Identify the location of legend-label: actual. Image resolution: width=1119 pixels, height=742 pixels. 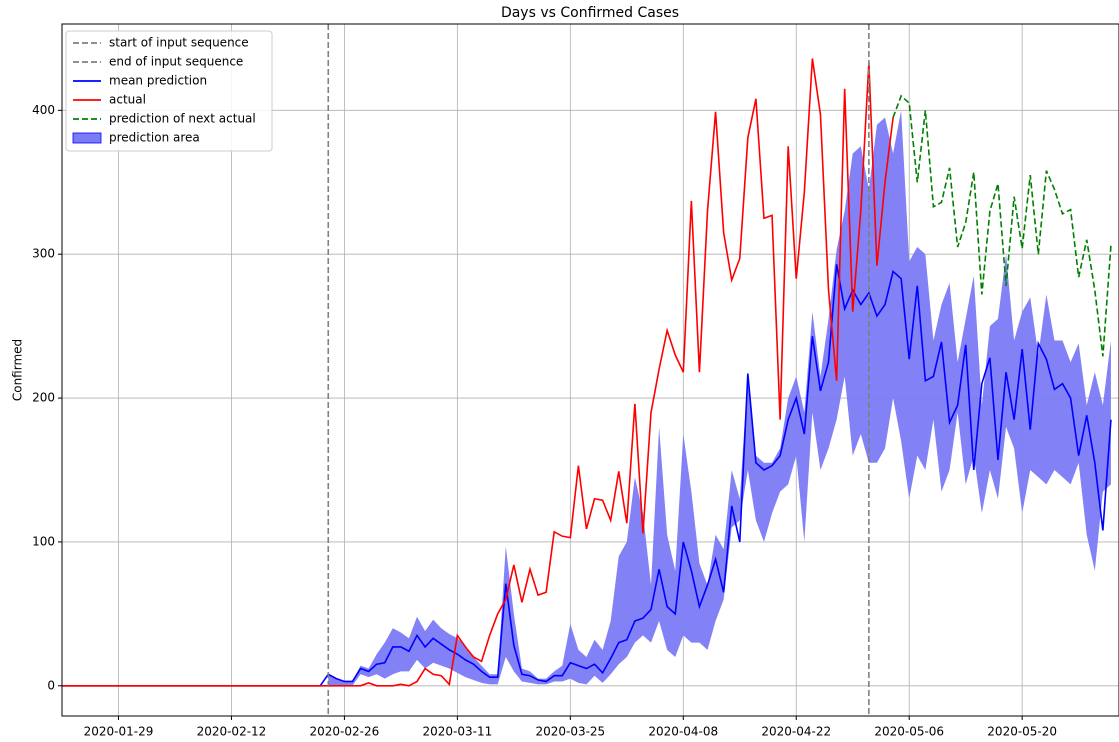
(127, 100).